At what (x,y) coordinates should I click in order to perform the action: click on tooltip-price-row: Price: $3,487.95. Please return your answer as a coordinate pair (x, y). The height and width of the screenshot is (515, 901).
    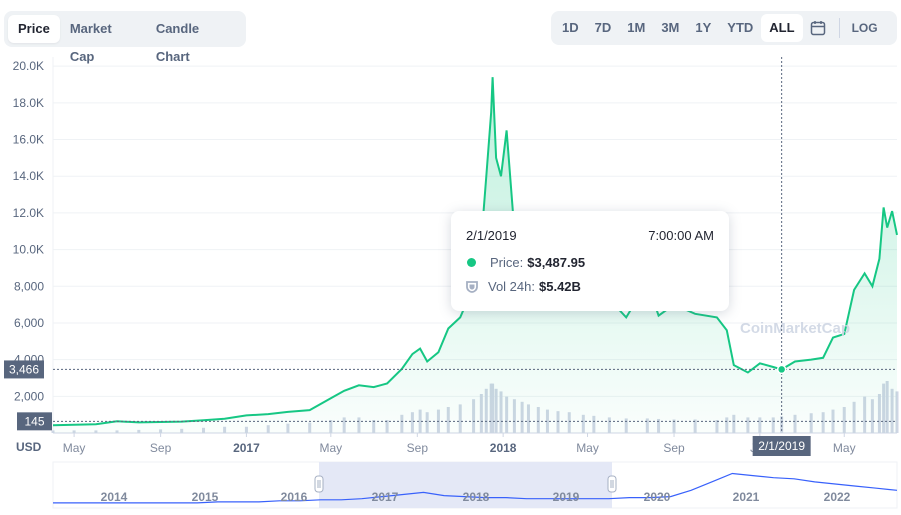
    Looking at the image, I should click on (525, 262).